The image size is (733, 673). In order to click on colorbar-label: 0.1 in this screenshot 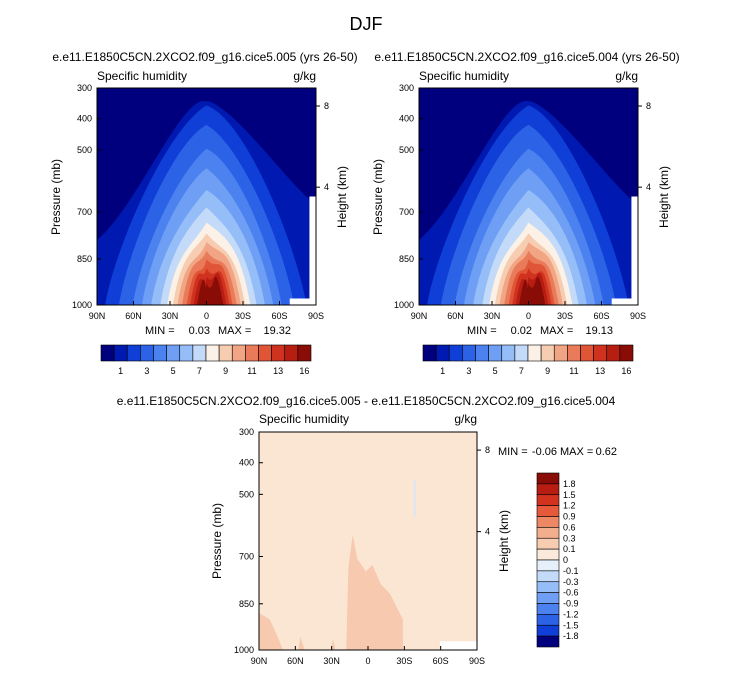, I will do `click(569, 549)`.